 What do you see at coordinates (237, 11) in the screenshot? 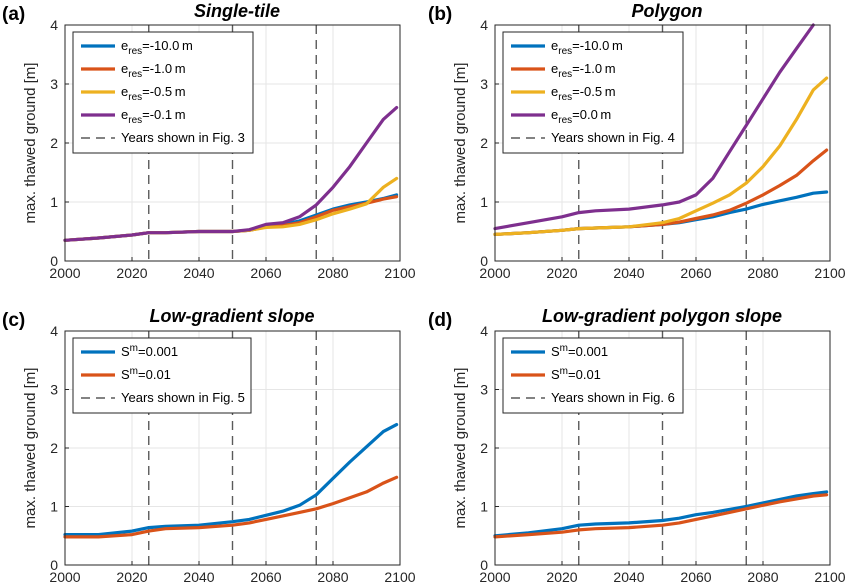
I see `panel-title: Single-tile` at bounding box center [237, 11].